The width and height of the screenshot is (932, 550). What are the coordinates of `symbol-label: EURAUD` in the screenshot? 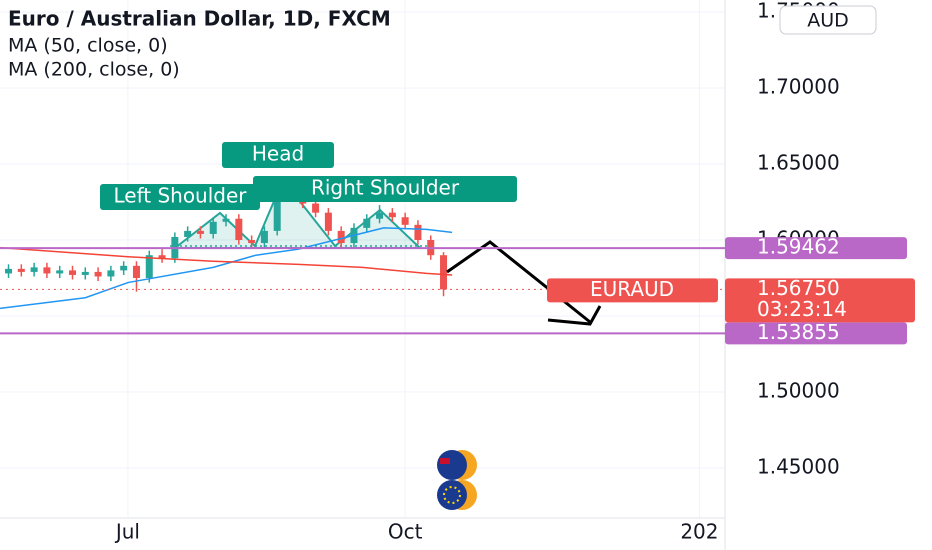 It's located at (632, 289).